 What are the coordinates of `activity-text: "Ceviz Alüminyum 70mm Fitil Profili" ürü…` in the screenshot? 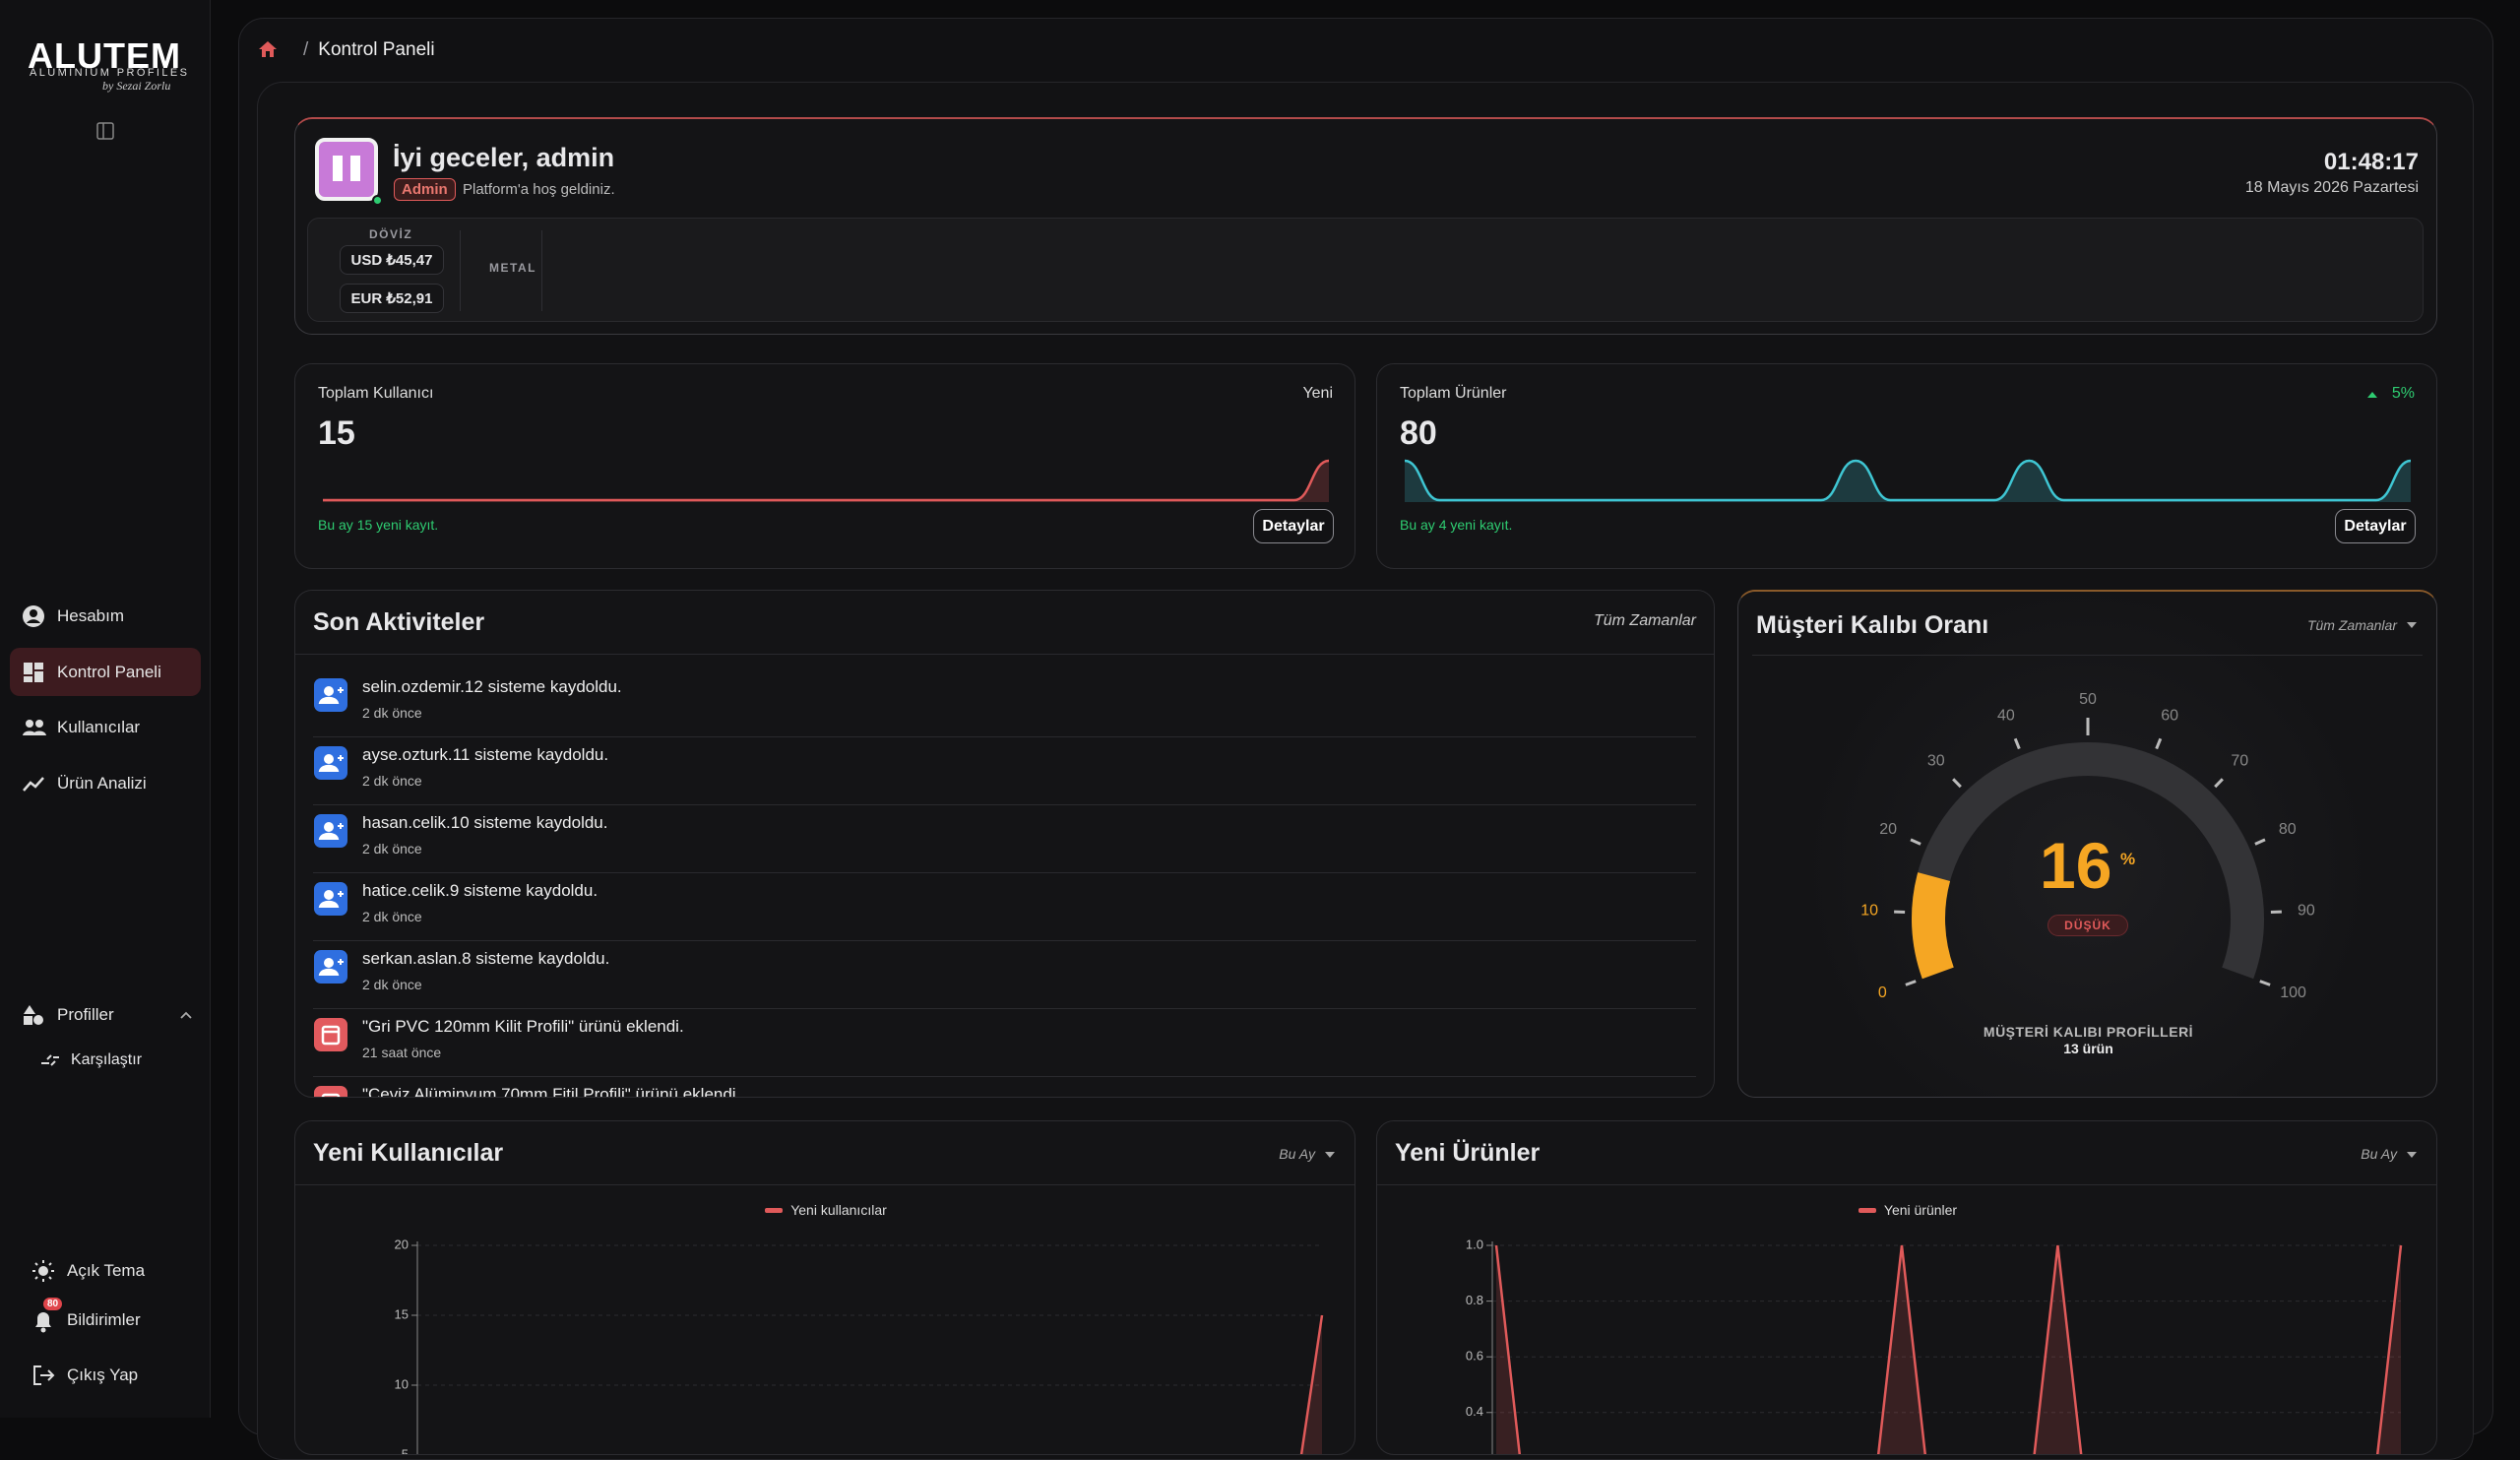 It's located at (551, 1091).